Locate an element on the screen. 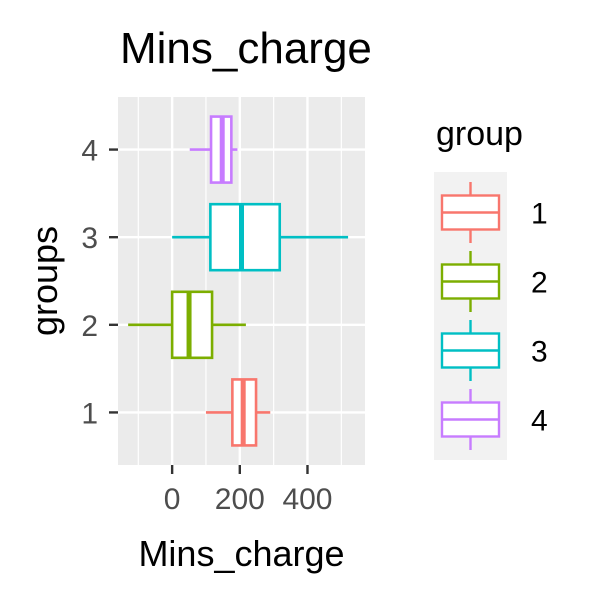 This screenshot has height=605, width=600. legend-keys: 1 2 3 4 is located at coordinates (491, 316).